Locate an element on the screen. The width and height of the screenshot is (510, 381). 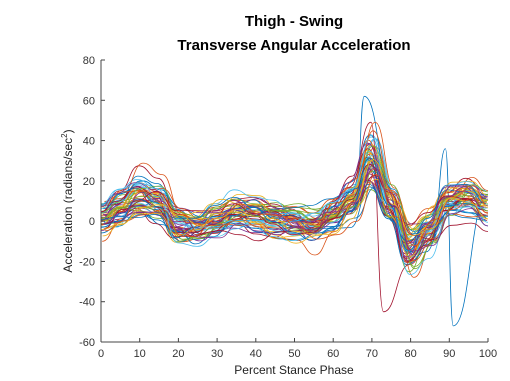
x-tick-label: 10 is located at coordinates (140, 354).